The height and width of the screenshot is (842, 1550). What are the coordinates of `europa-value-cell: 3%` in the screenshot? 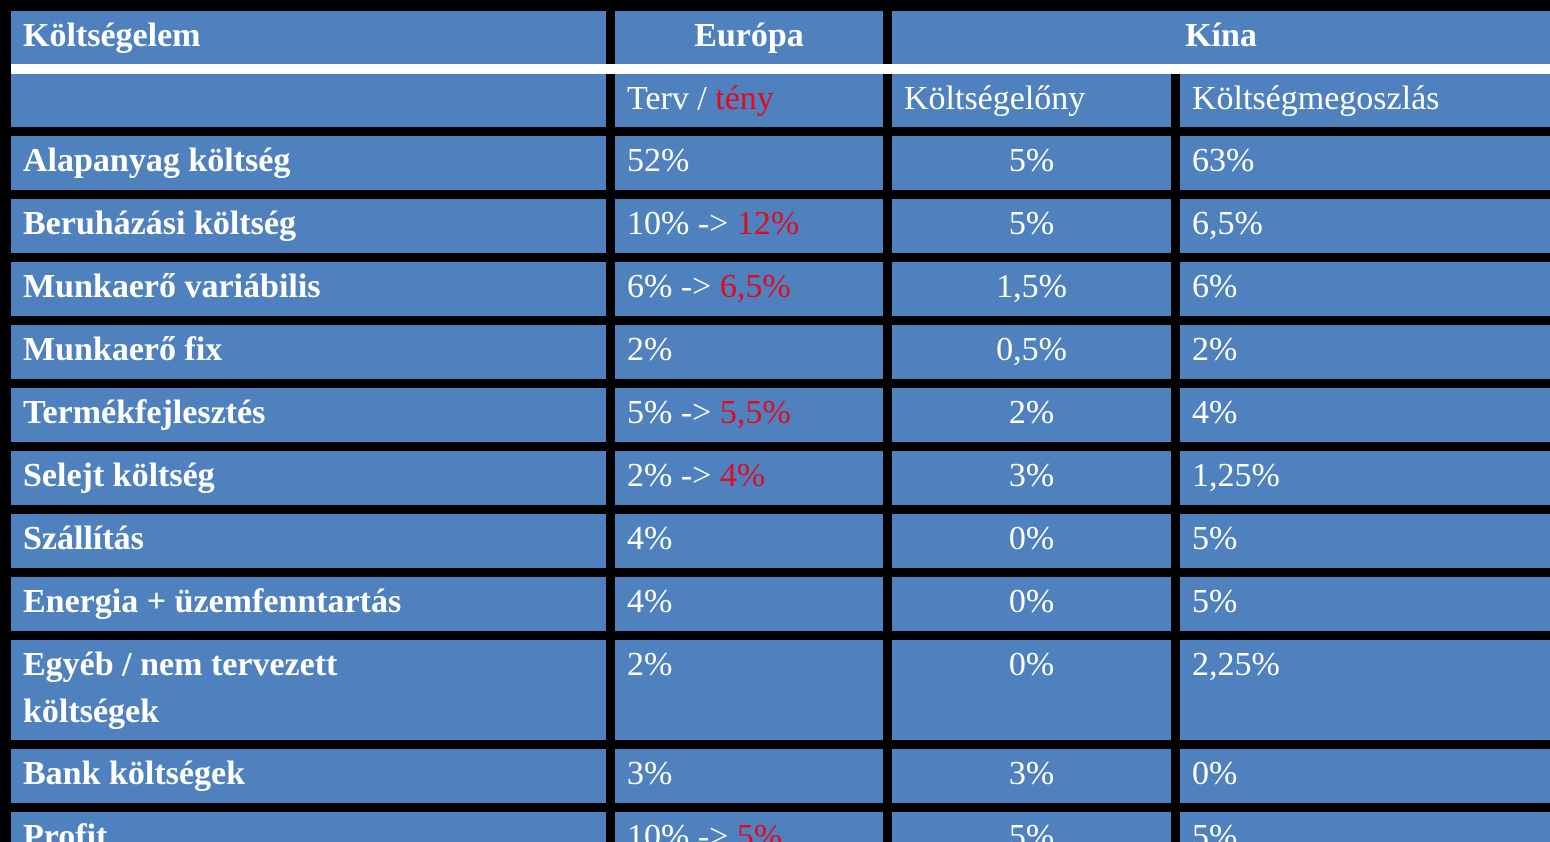 It's located at (749, 775).